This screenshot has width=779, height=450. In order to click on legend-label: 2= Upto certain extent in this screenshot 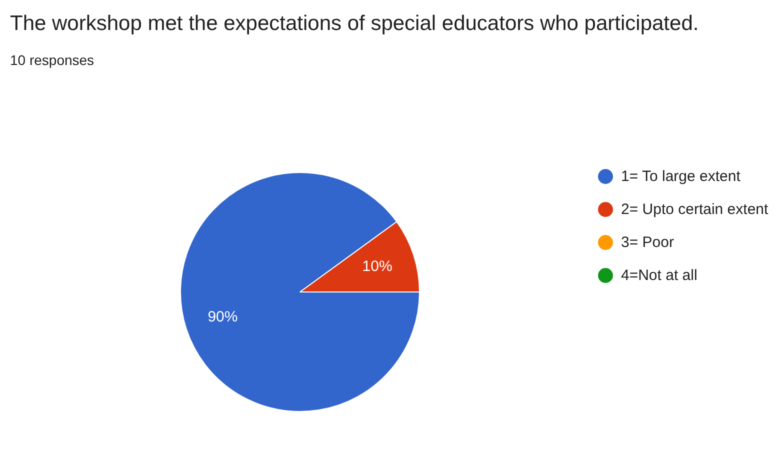, I will do `click(694, 209)`.